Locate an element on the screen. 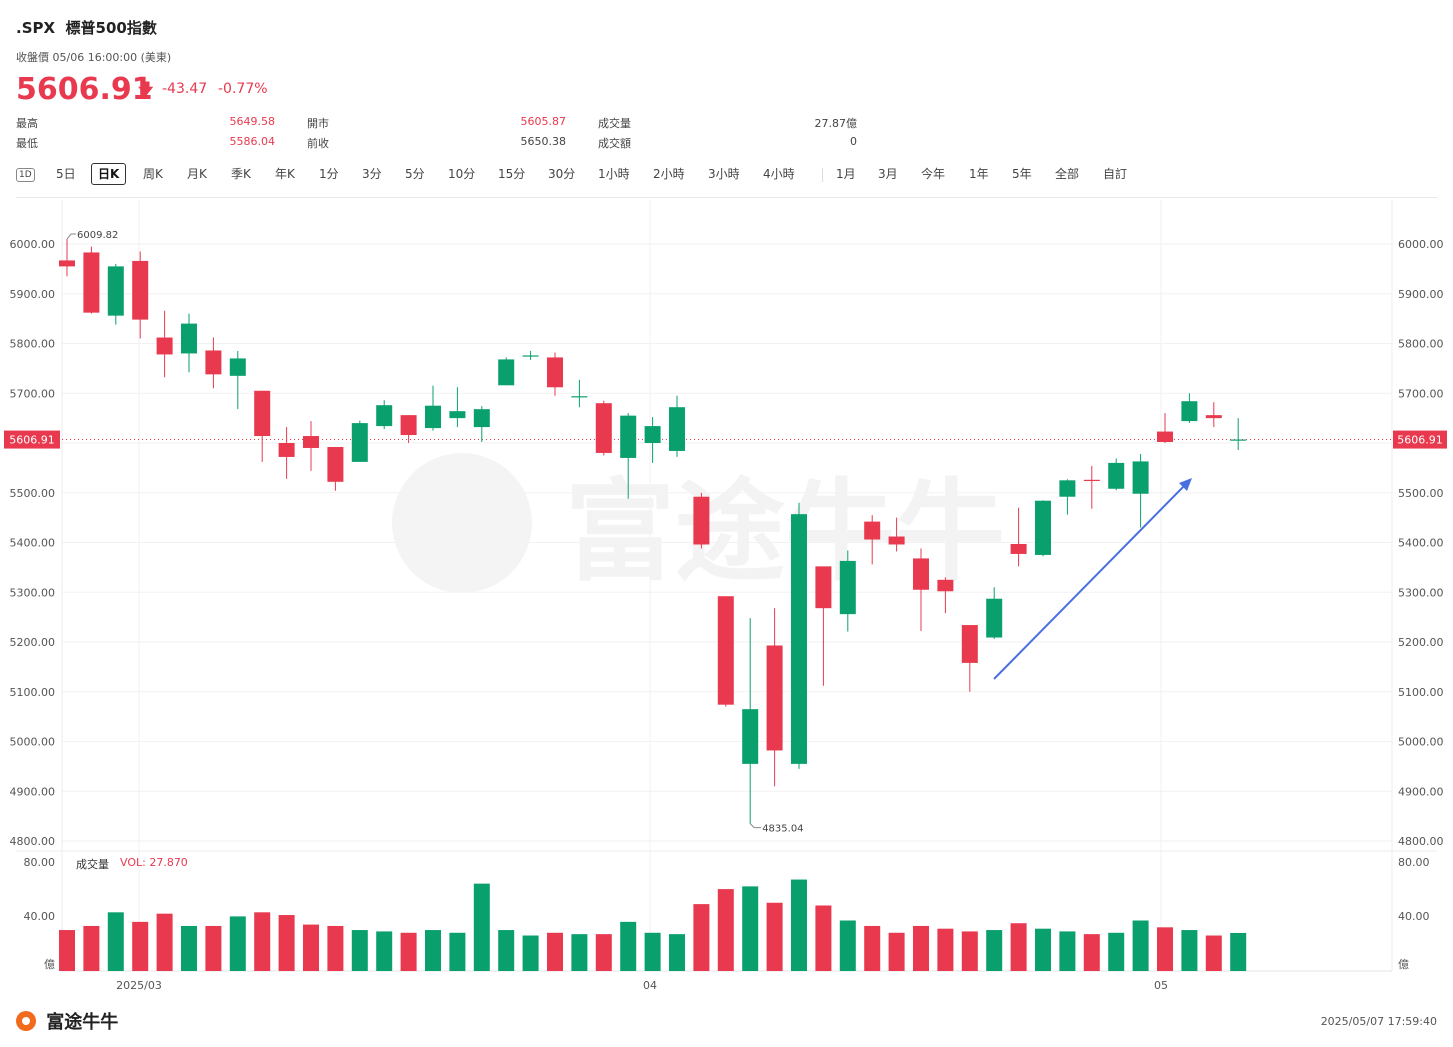 This screenshot has height=1047, width=1453. stat-label-volume: 成交量 is located at coordinates (614, 123).